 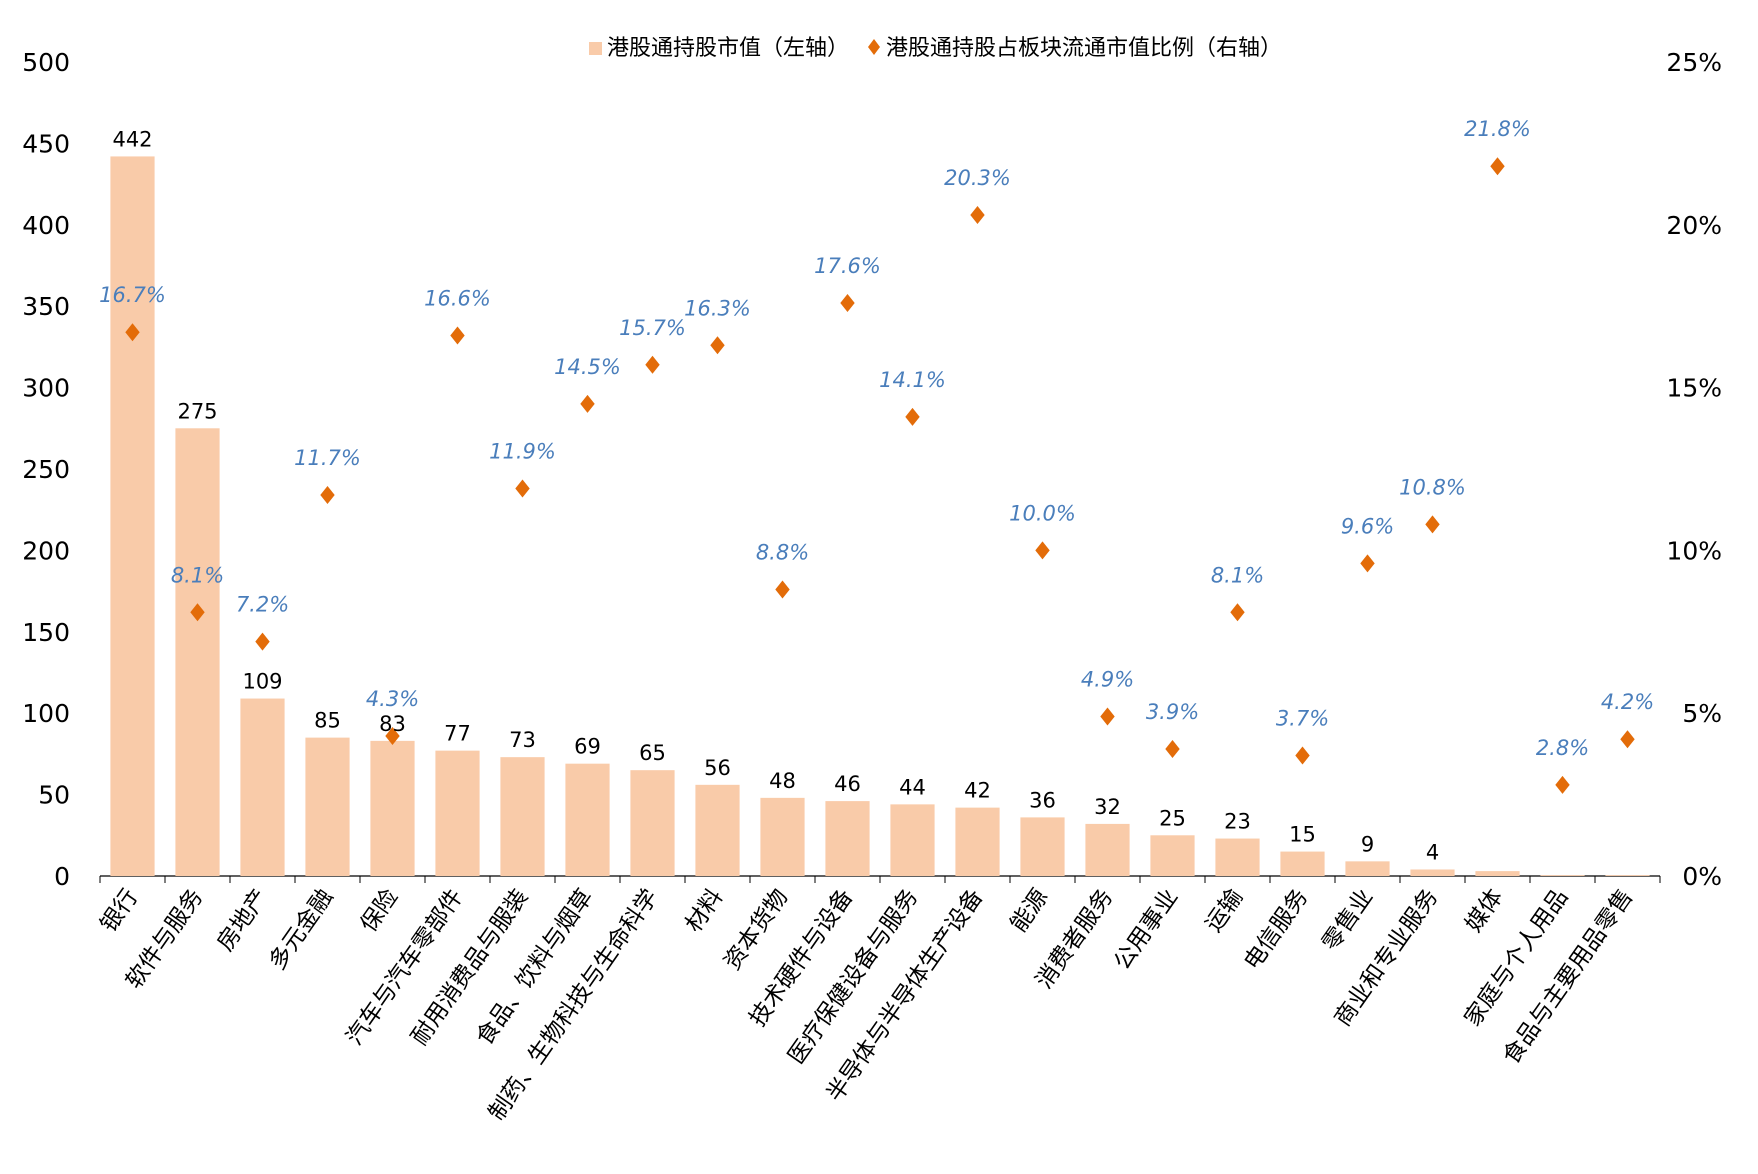 What do you see at coordinates (912, 787) in the screenshot?
I see `bar-value-label: 44` at bounding box center [912, 787].